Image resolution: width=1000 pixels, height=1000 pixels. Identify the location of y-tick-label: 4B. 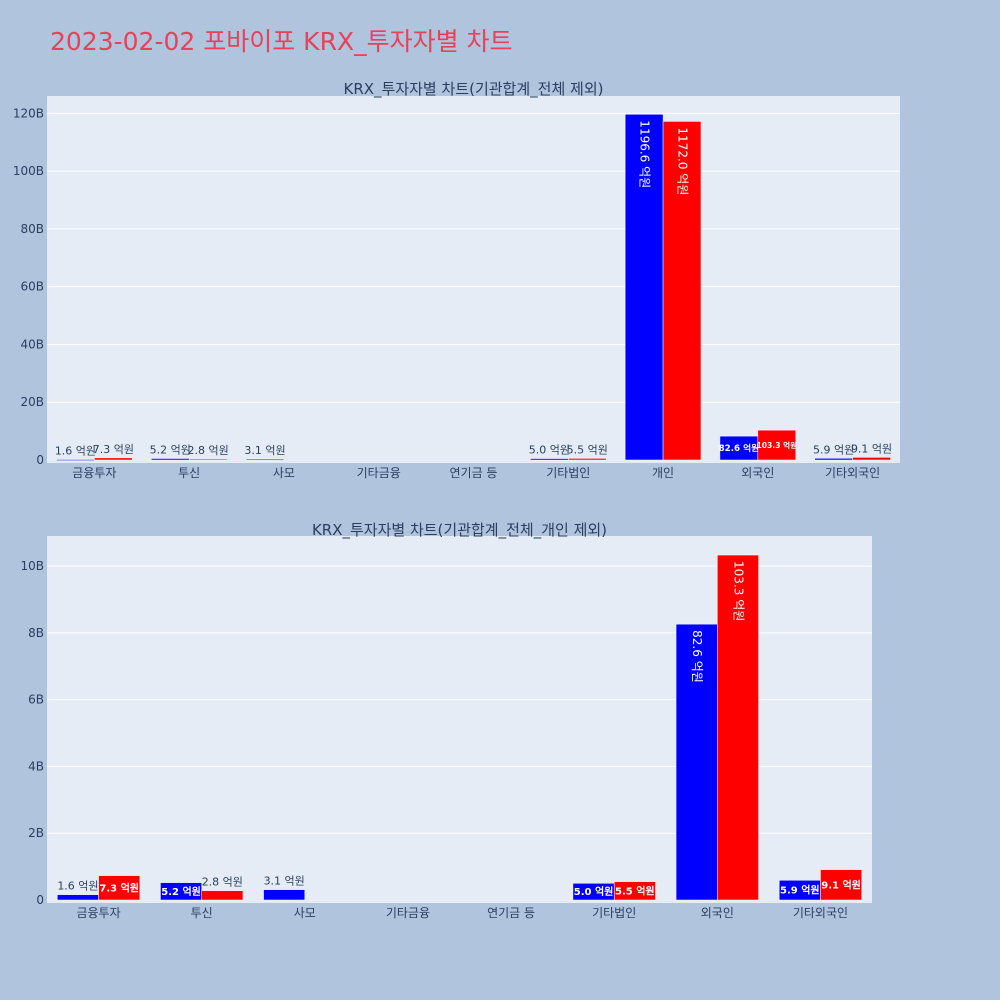
(36, 766).